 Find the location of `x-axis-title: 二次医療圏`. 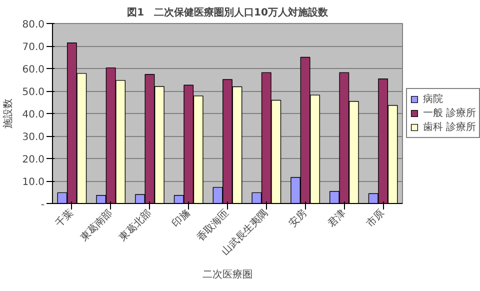

x-axis-title: 二次医療圏 is located at coordinates (227, 274).